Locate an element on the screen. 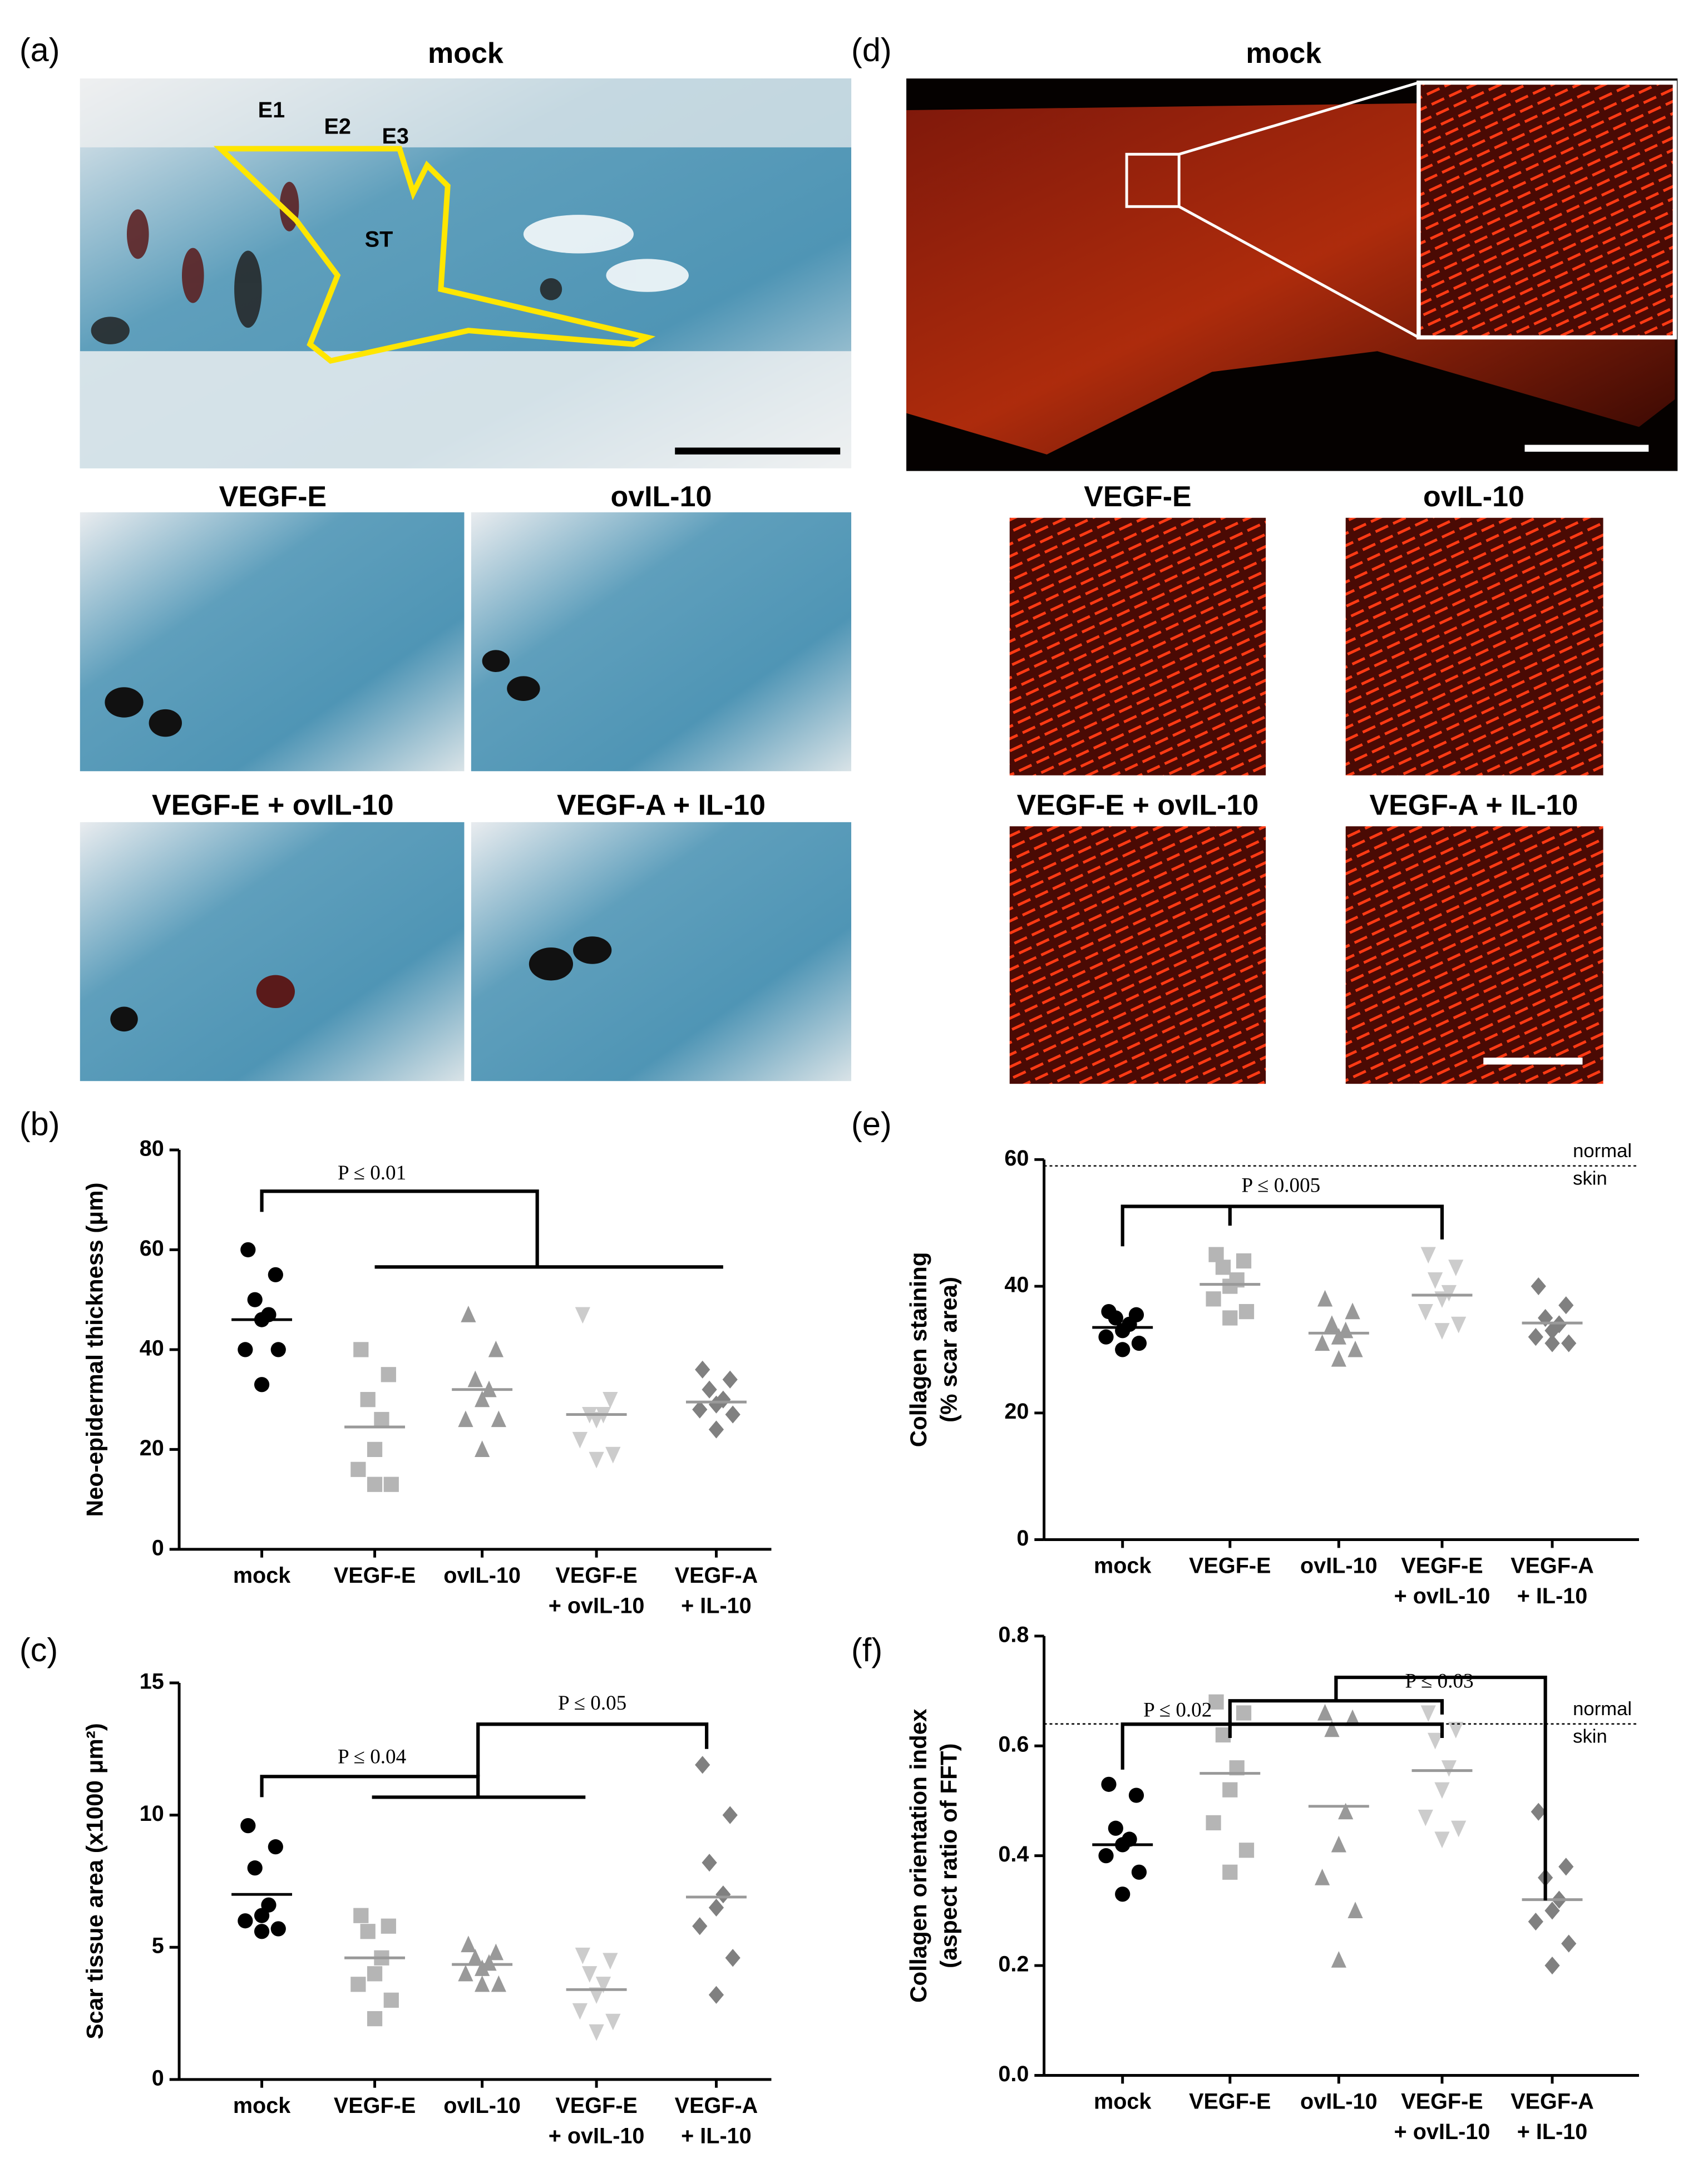 This screenshot has height=2158, width=1708. image-title: VEGF-E + ovIL-10 is located at coordinates (1138, 805).